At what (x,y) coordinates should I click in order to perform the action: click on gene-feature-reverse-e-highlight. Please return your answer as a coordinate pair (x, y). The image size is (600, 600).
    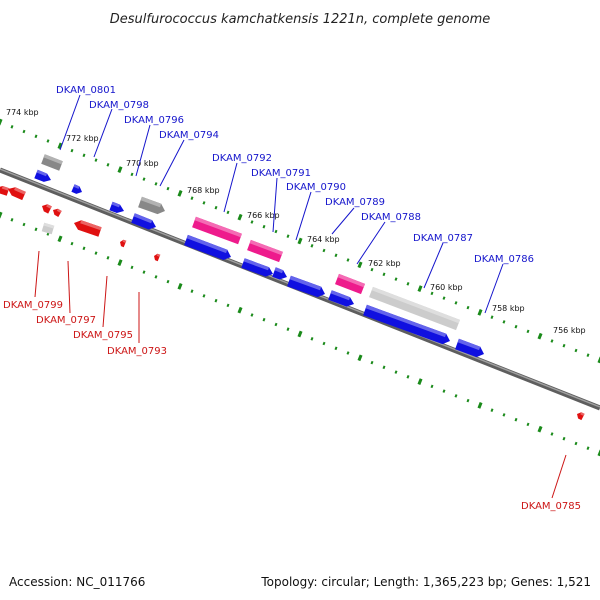
    Looking at the image, I should click on (124, 241).